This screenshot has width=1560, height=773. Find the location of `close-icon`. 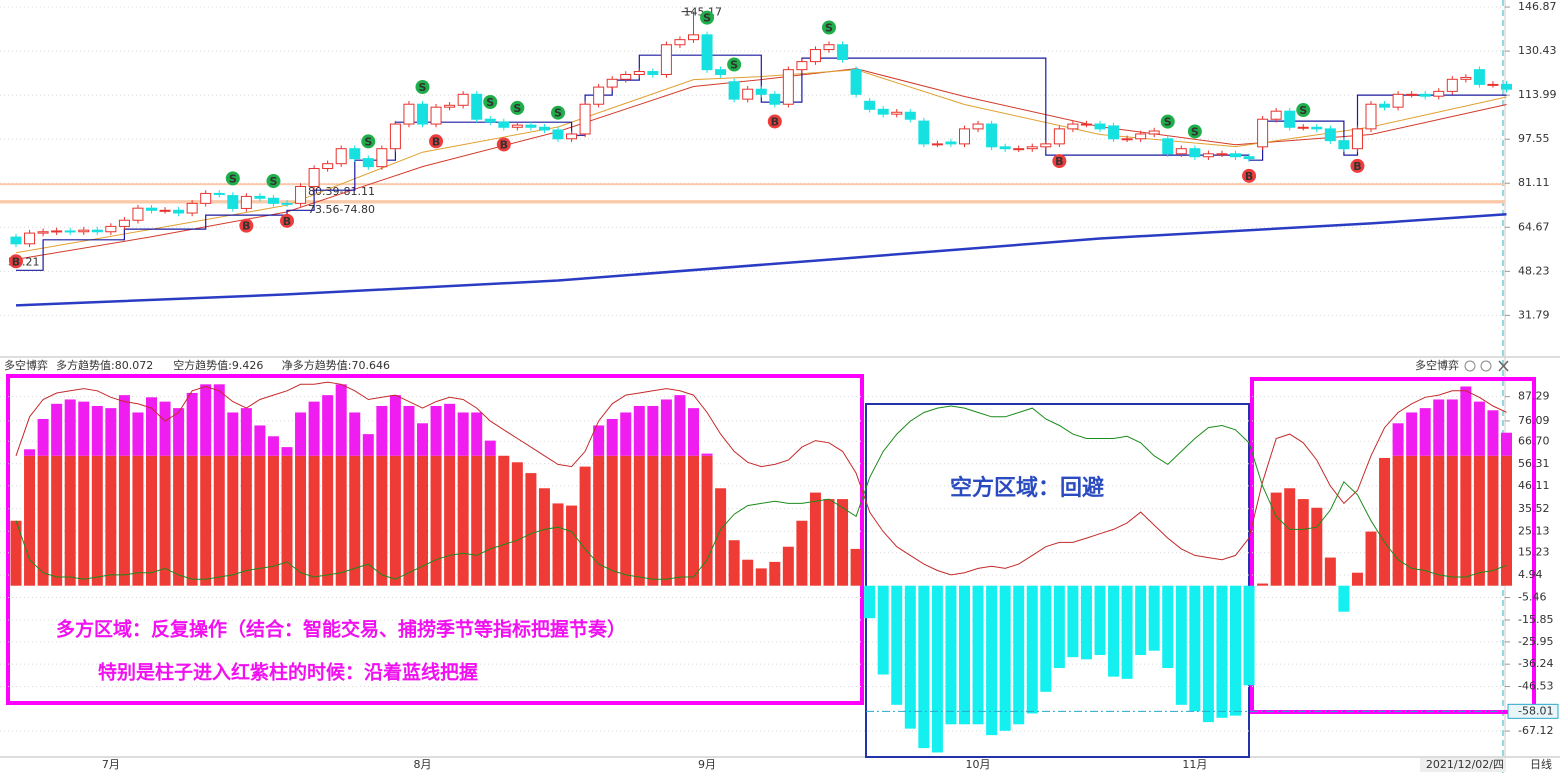

close-icon is located at coordinates (1503, 366).